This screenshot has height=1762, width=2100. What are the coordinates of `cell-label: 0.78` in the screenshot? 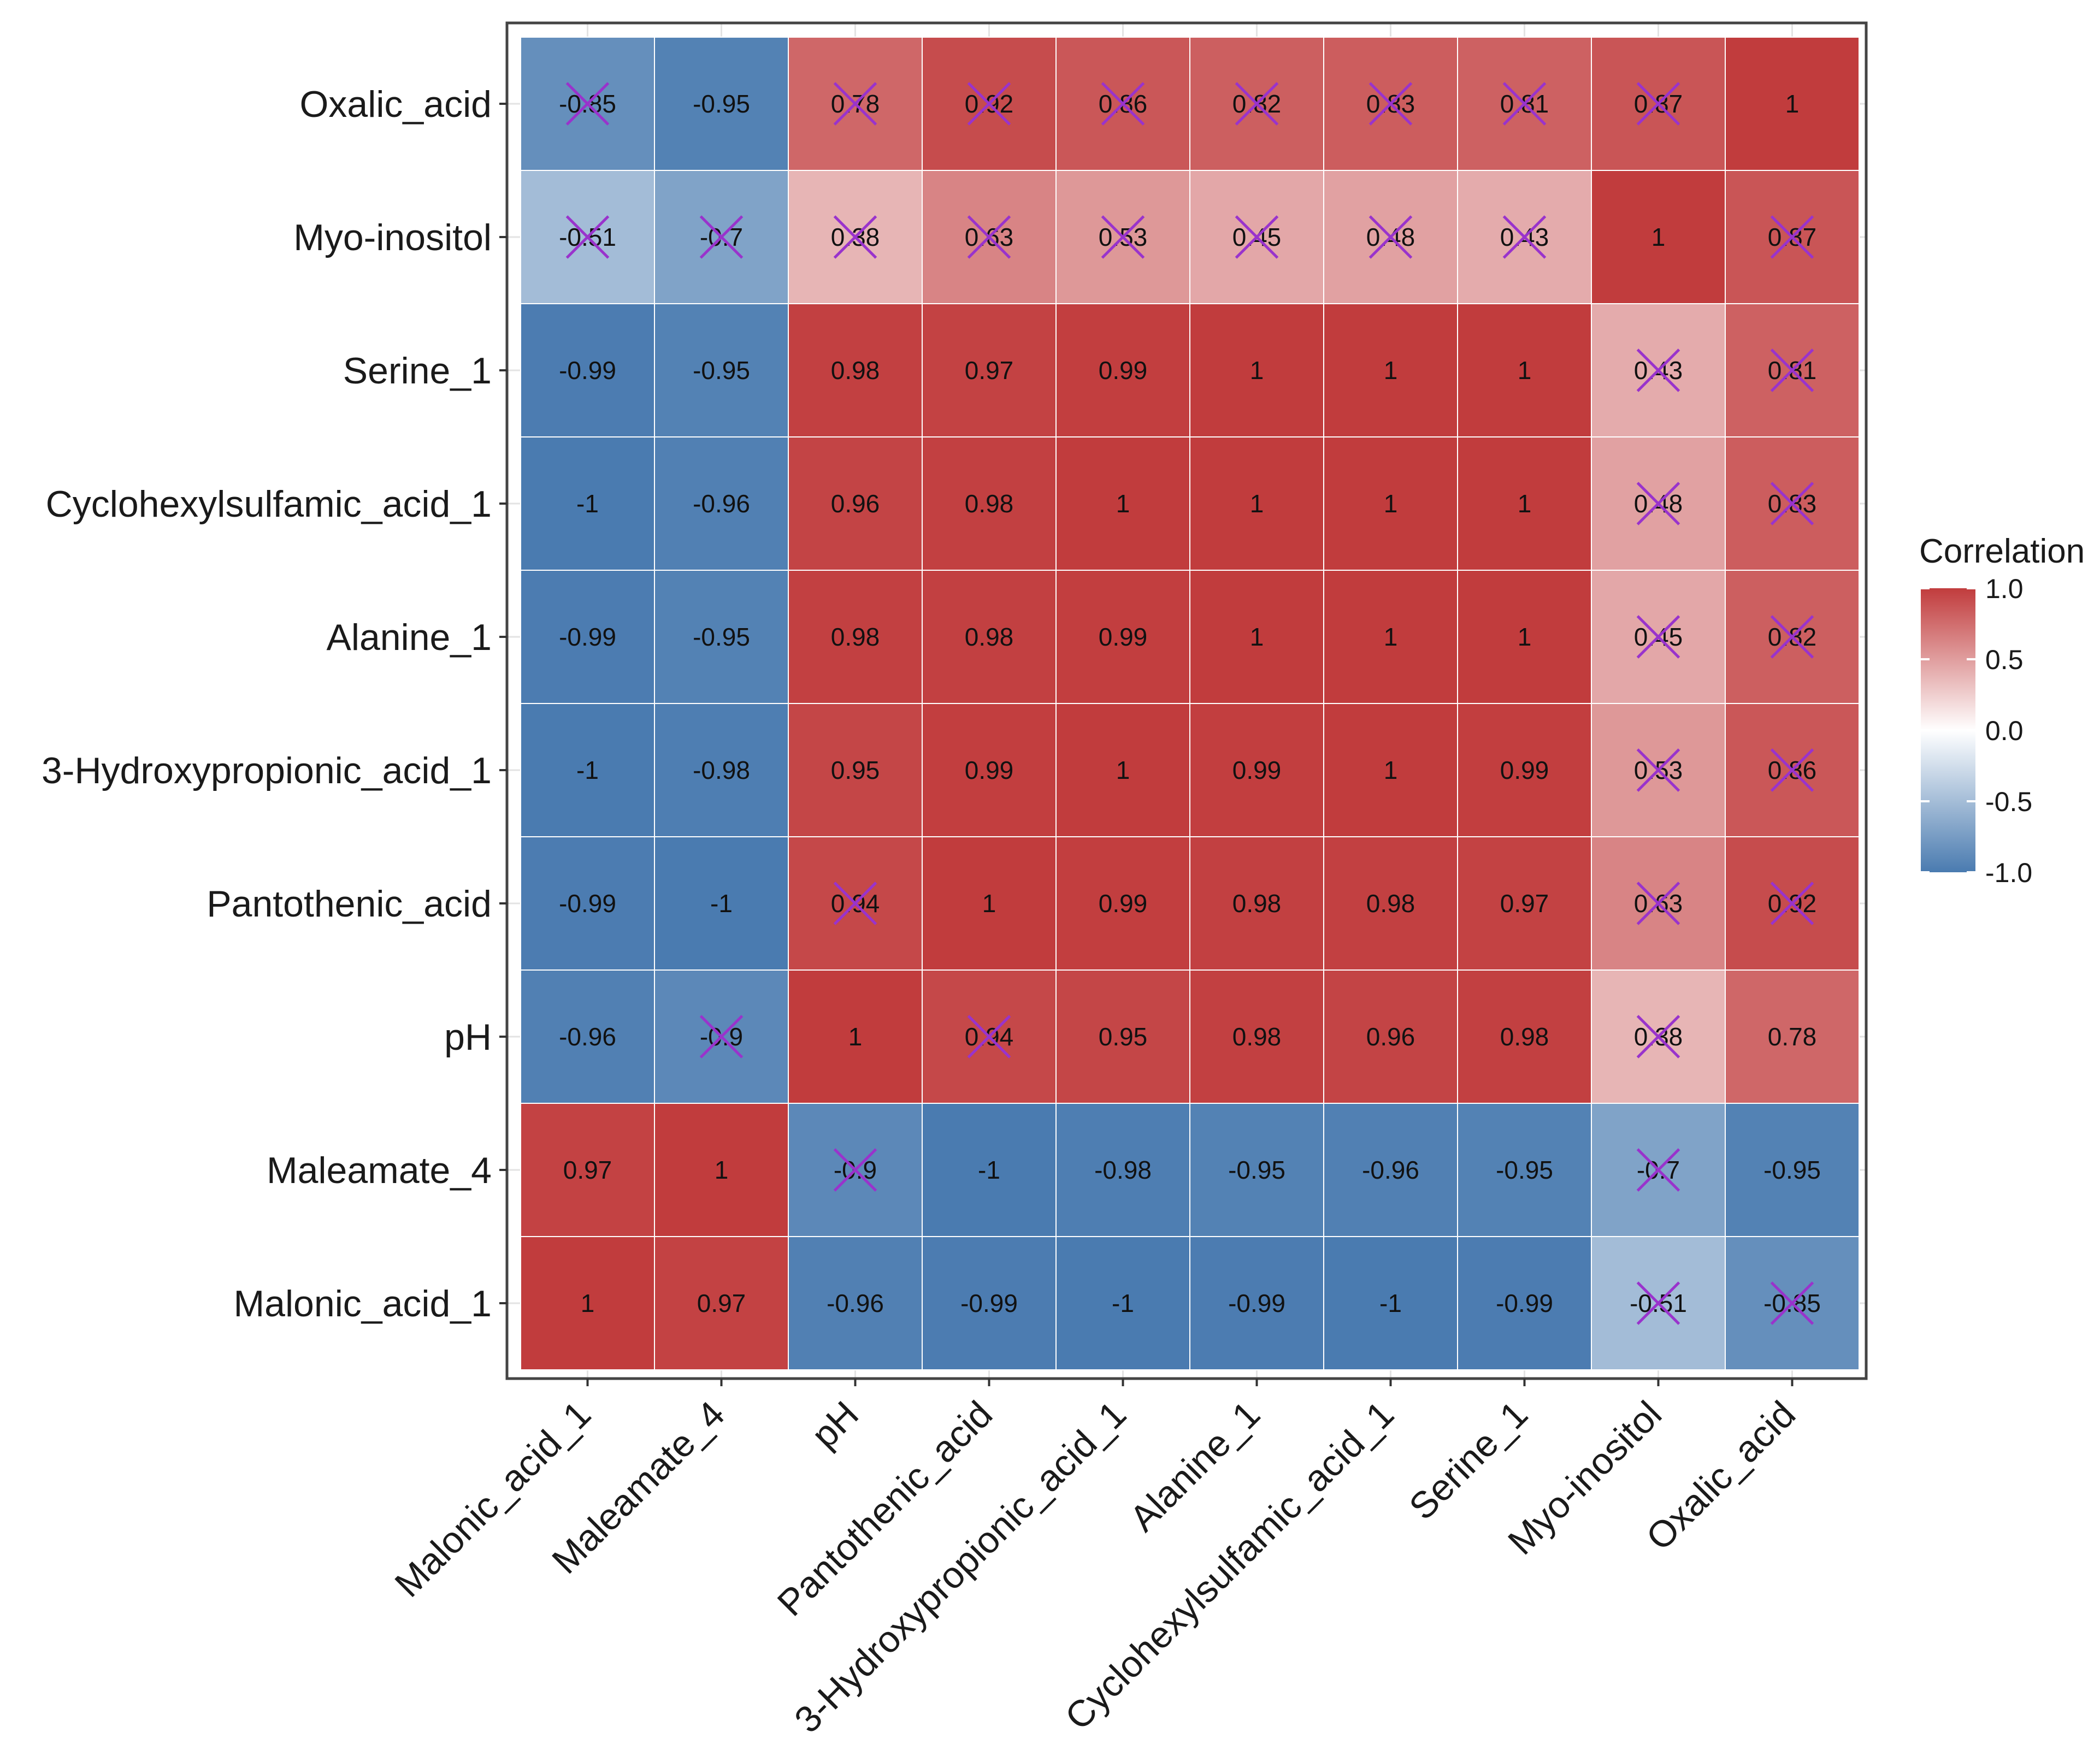 It's located at (1792, 1036).